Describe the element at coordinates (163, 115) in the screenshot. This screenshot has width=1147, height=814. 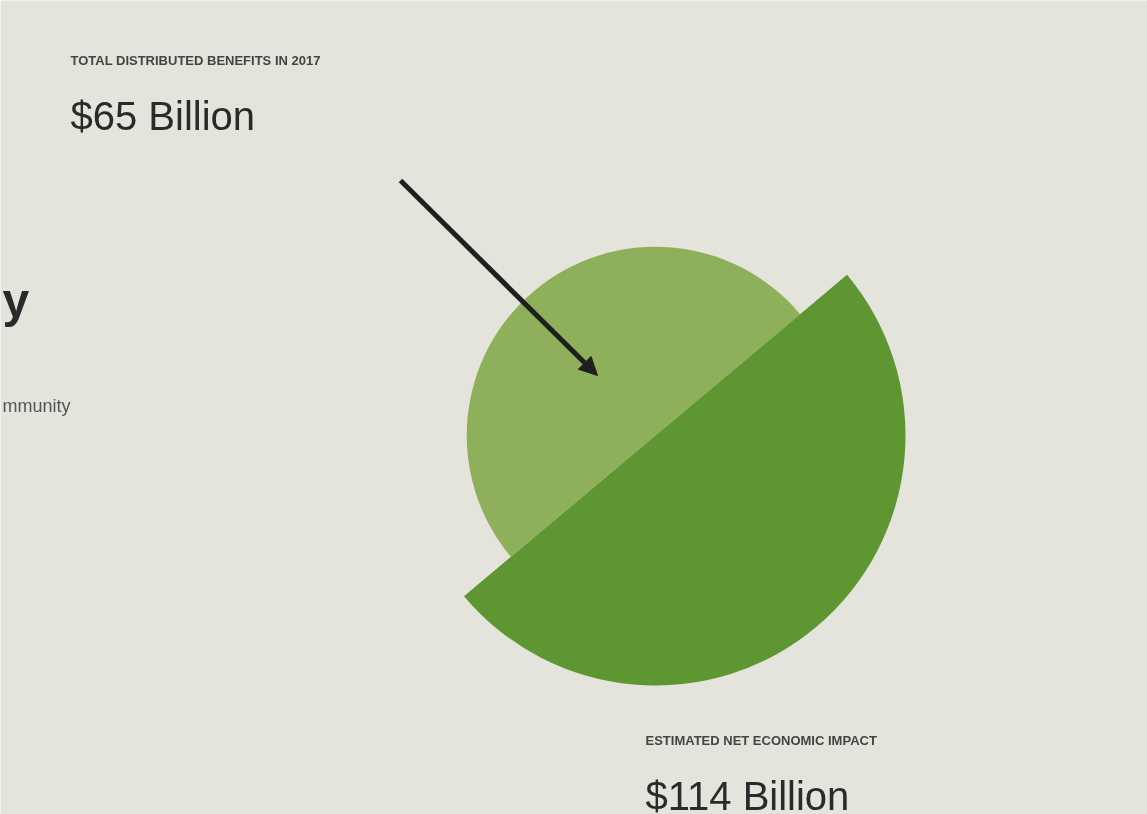
I see `data-label: $65 Billion` at that location.